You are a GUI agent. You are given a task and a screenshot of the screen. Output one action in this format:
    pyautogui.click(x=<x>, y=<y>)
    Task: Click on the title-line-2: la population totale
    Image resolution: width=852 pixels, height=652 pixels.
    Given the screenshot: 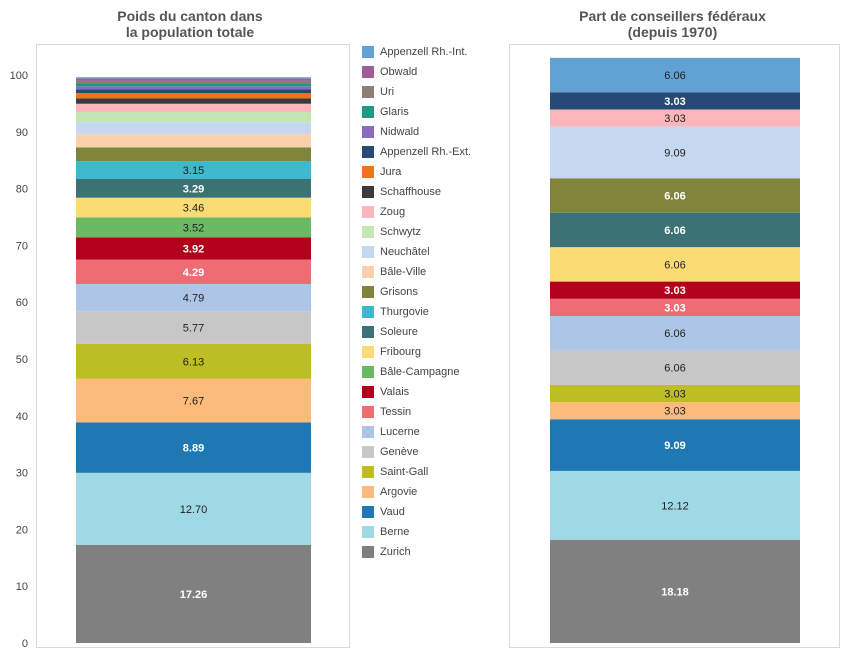 What is the action you would take?
    pyautogui.click(x=190, y=32)
    